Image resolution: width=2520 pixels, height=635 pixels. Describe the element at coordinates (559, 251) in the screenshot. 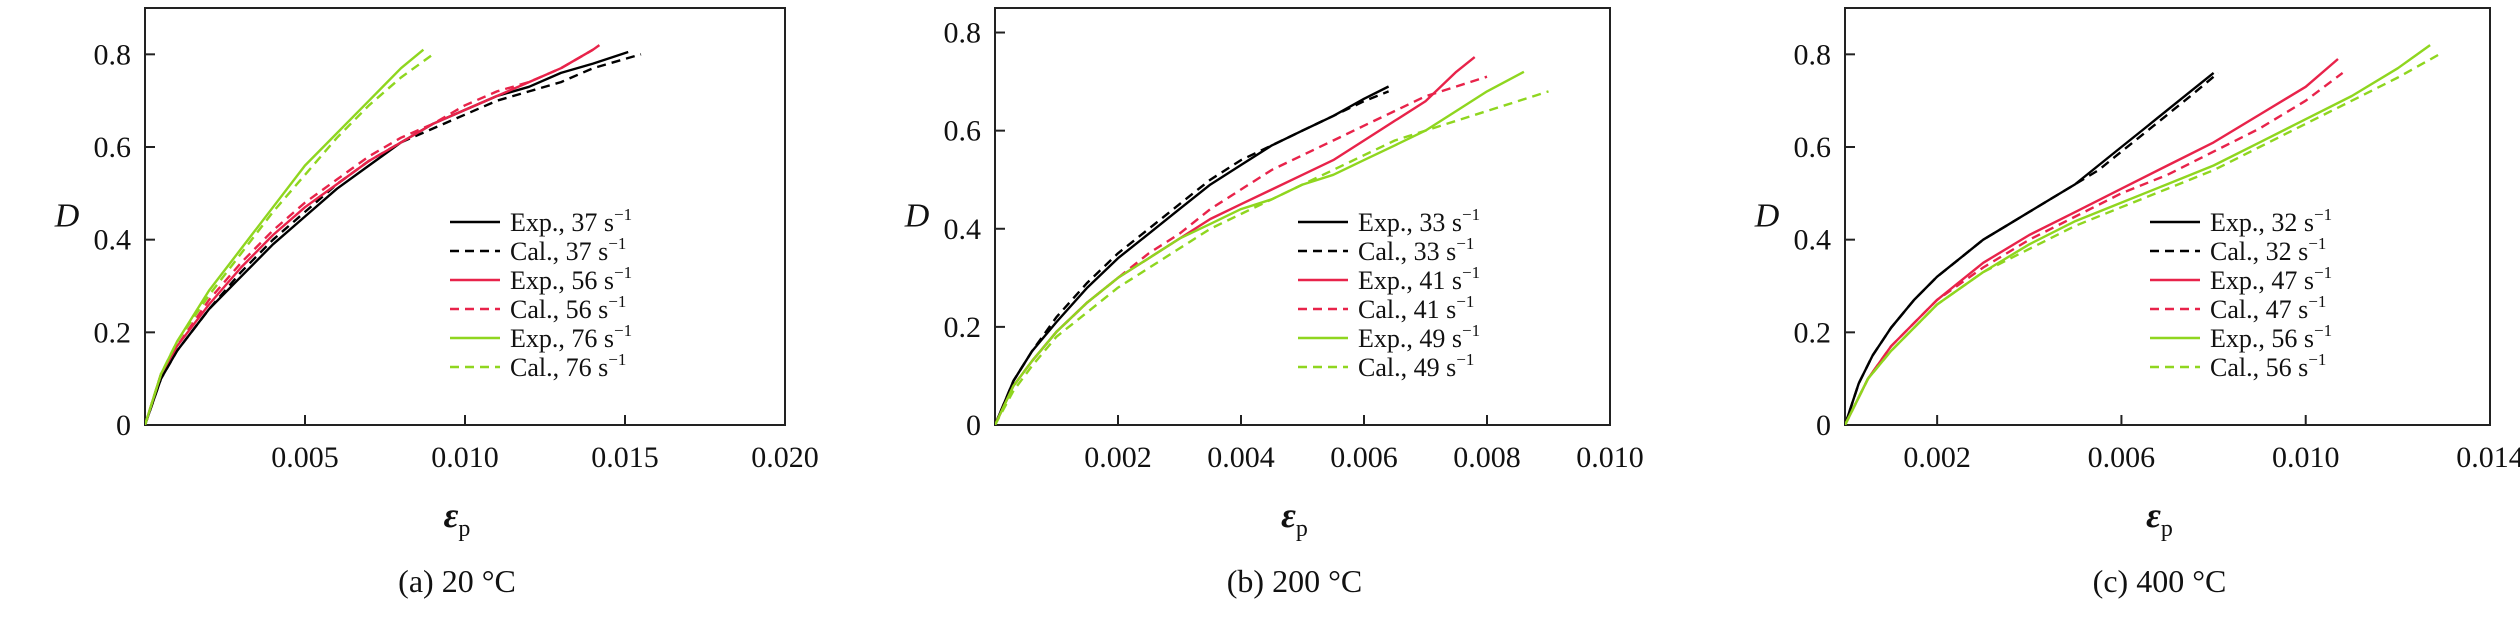

I see `legend-label-name: Cal., 37 s` at that location.